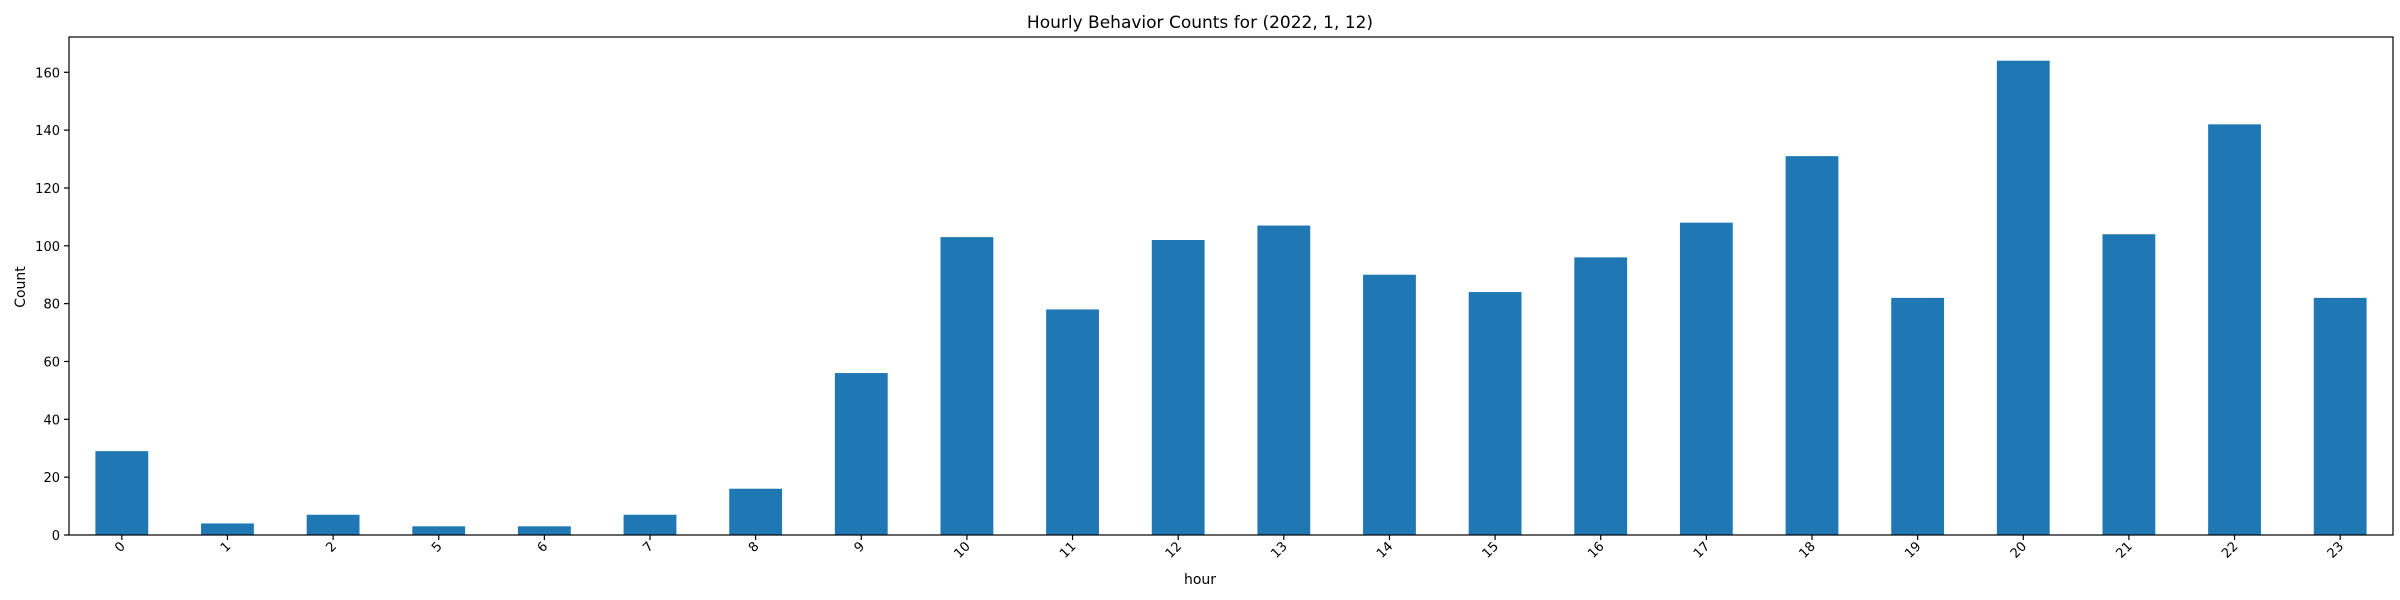 The image size is (2400, 600). What do you see at coordinates (51, 305) in the screenshot?
I see `y-tick-label: 80` at bounding box center [51, 305].